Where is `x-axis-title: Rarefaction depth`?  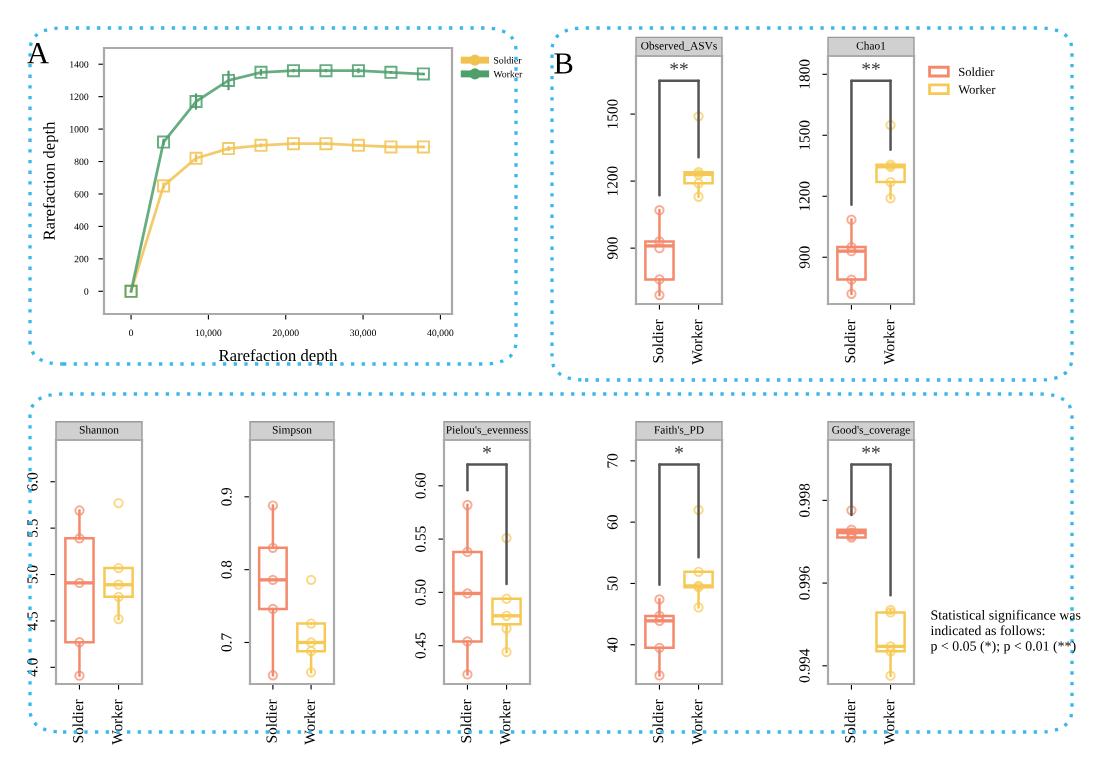
x-axis-title: Rarefaction depth is located at coordinates (278, 357).